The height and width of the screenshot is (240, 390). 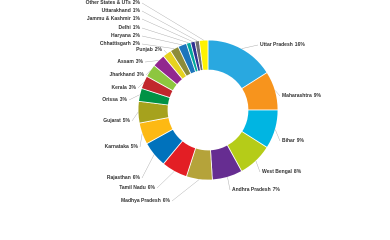 What do you see at coordinates (297, 96) in the screenshot?
I see `category-name: Maharashtra` at bounding box center [297, 96].